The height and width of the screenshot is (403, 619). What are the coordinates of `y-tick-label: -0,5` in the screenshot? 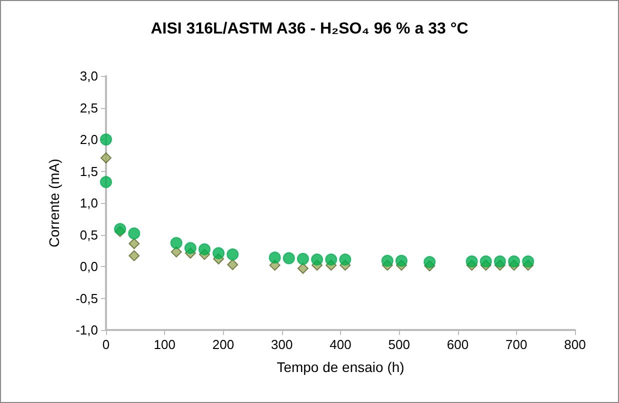 It's located at (87, 298).